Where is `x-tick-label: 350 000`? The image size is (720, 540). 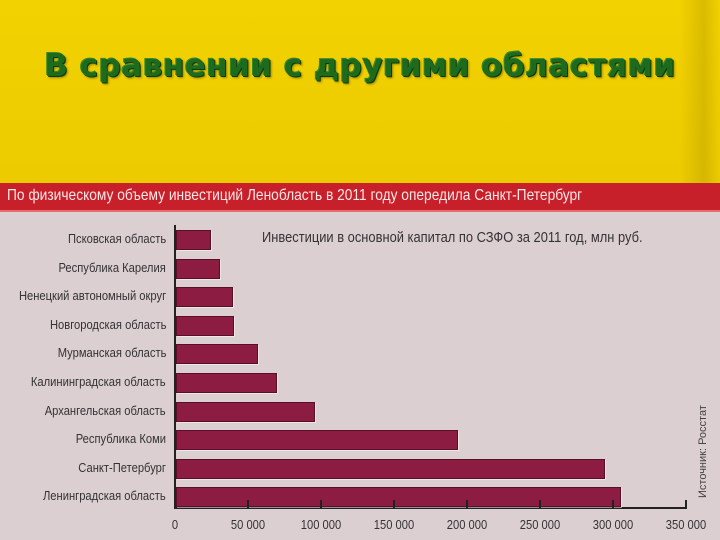 x-tick-label: 350 000 is located at coordinates (686, 524).